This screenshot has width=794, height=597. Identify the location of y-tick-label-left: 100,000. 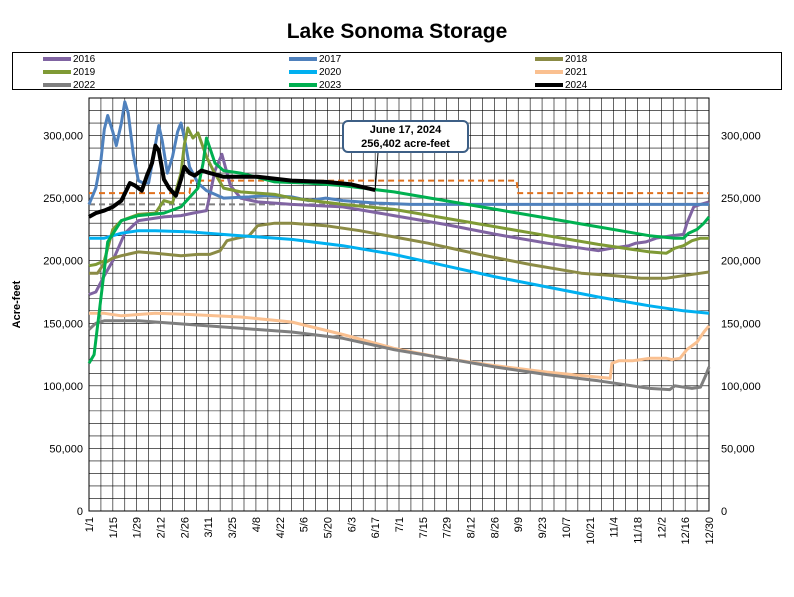
(63, 387).